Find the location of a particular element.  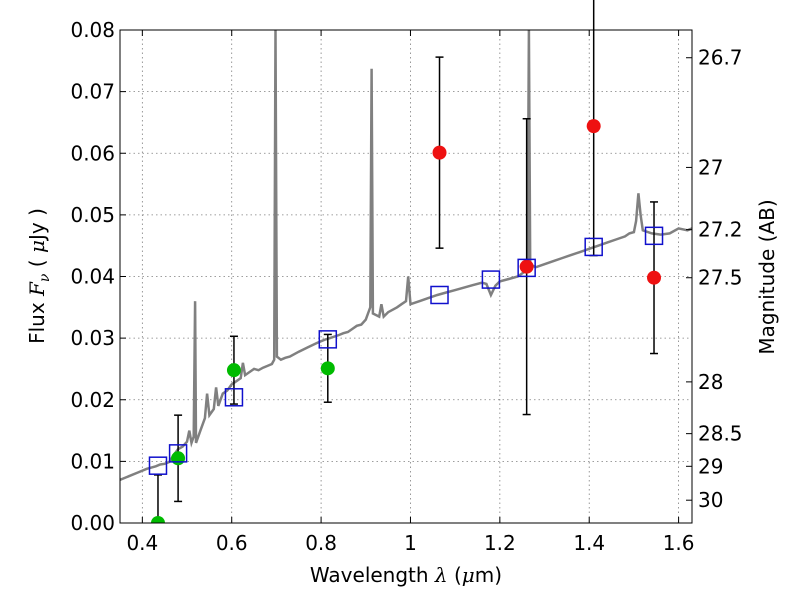

magnitude-tick-label: 27 is located at coordinates (710, 167).